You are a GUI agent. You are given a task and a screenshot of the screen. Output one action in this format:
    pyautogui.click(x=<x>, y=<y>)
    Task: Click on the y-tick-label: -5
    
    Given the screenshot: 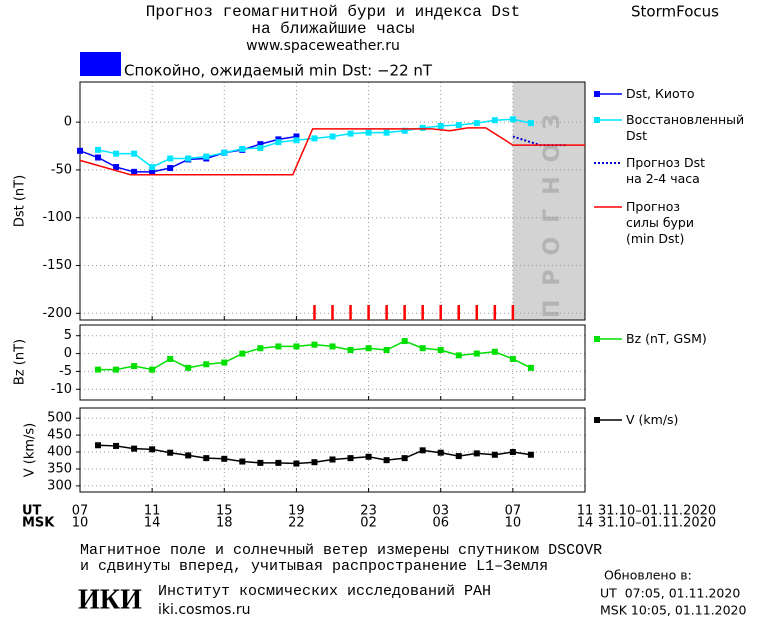 What is the action you would take?
    pyautogui.click(x=65, y=371)
    